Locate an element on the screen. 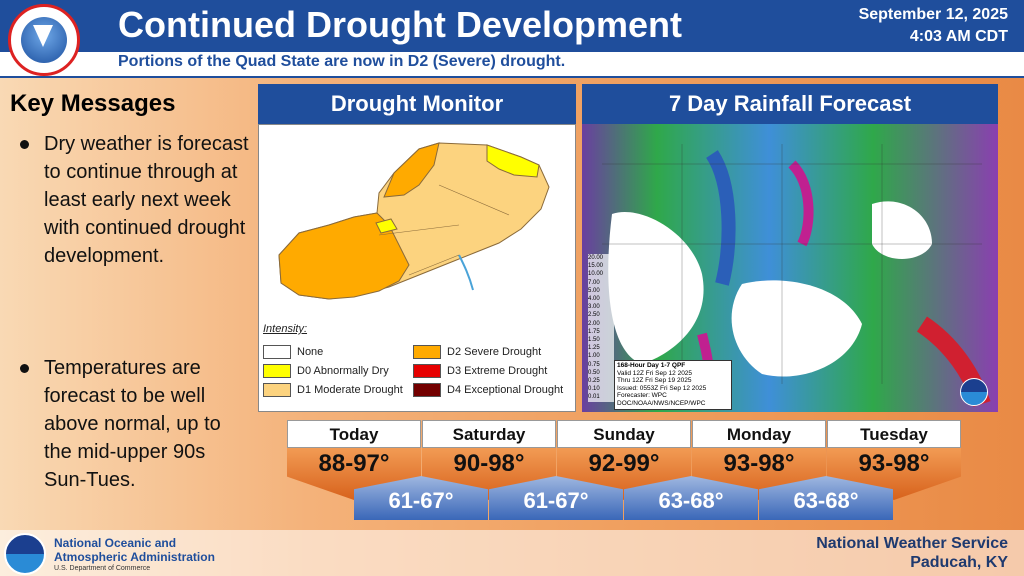  subtitle-bar is located at coordinates (512, 65).